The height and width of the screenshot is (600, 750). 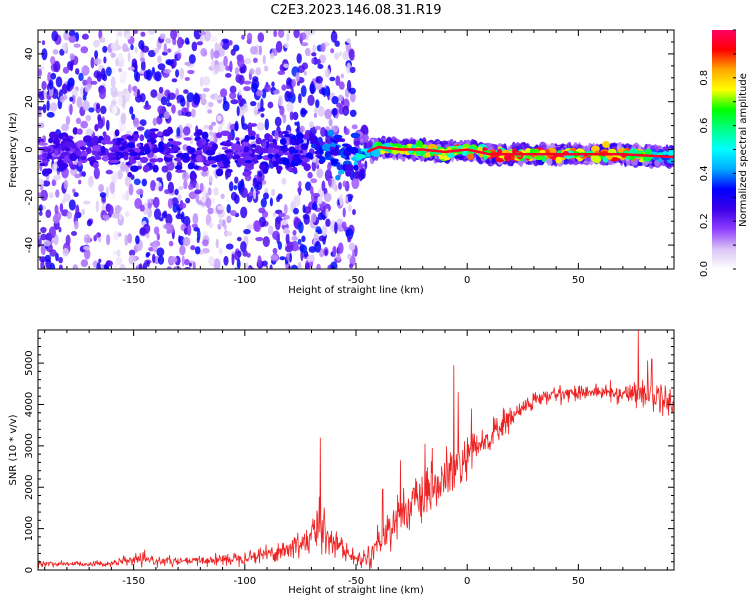 What do you see at coordinates (29, 570) in the screenshot?
I see `y-tick-label: 0` at bounding box center [29, 570].